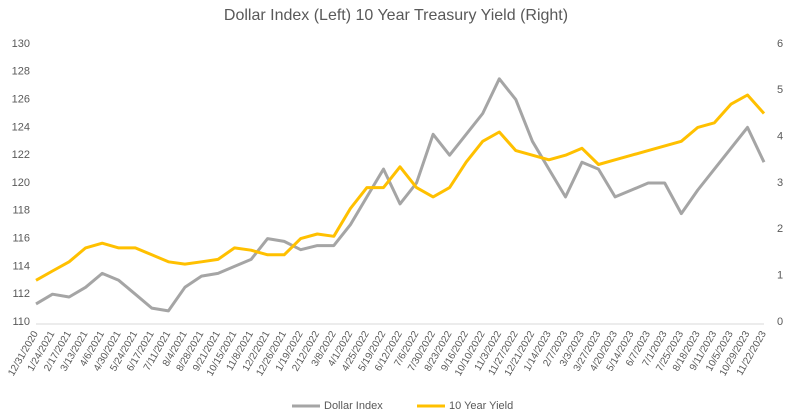  What do you see at coordinates (21, 239) in the screenshot?
I see `y-tick-label: 116` at bounding box center [21, 239].